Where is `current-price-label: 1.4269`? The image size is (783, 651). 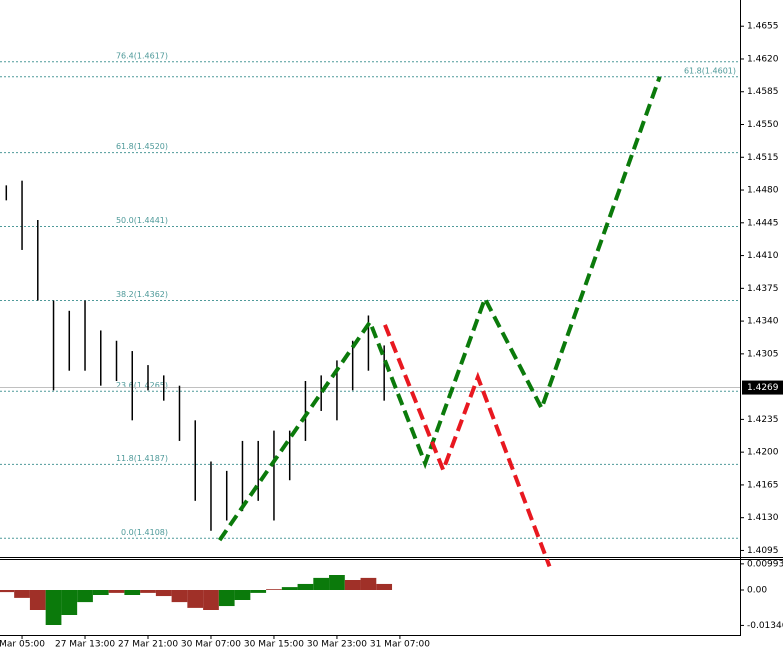
current-price-label: 1.4269 is located at coordinates (763, 388).